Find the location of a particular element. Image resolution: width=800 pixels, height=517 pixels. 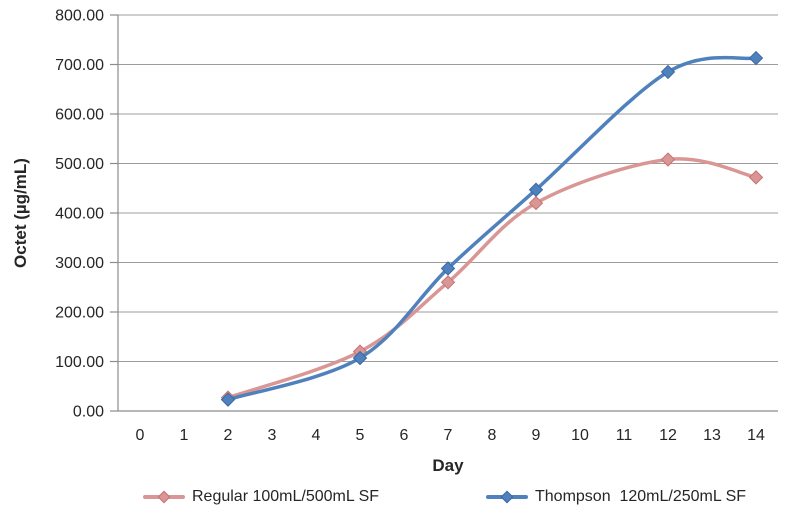

x-tick-labels: 0 1 2 3 4 5 6 7 8 9 10 11 12 13 14 is located at coordinates (450, 435).